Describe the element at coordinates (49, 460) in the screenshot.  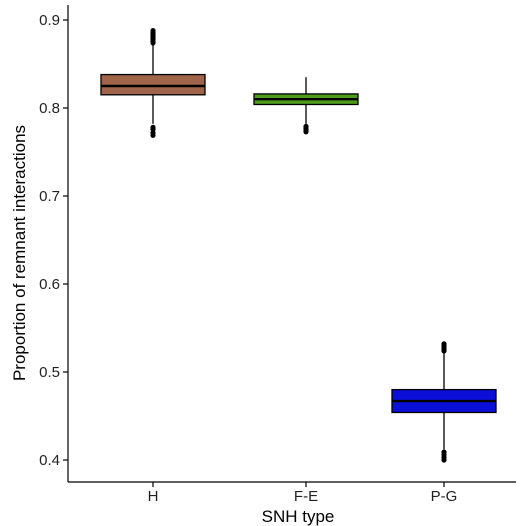
I see `y-tick-label: 0.4` at that location.